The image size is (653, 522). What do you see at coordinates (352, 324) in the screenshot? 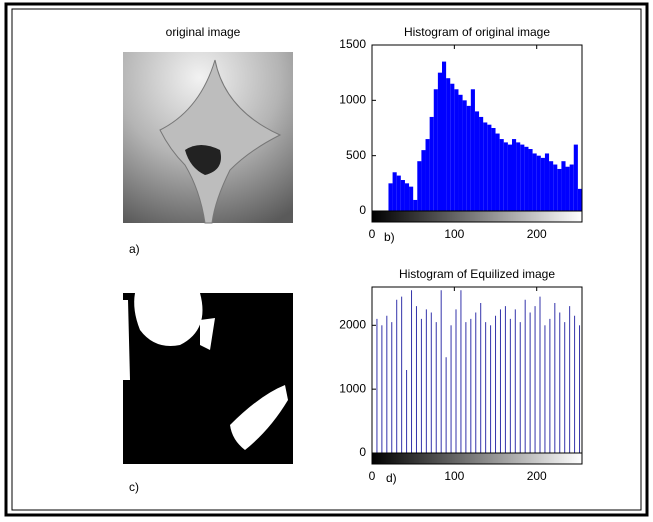
I see `y-tick-label: 2000` at bounding box center [352, 324].